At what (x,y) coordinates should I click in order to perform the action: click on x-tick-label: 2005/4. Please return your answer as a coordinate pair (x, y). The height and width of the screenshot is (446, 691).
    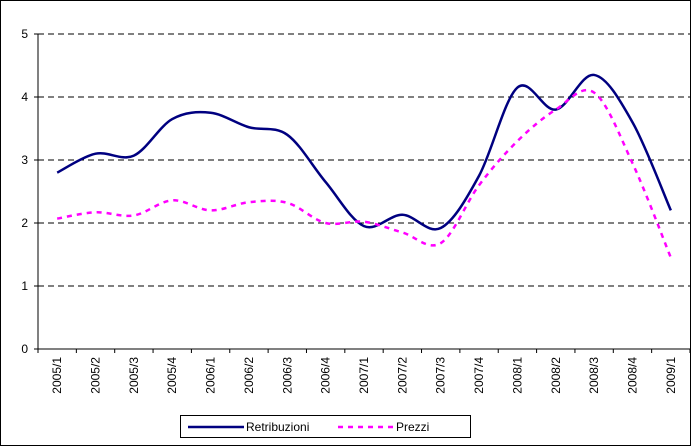
    Looking at the image, I should click on (172, 375).